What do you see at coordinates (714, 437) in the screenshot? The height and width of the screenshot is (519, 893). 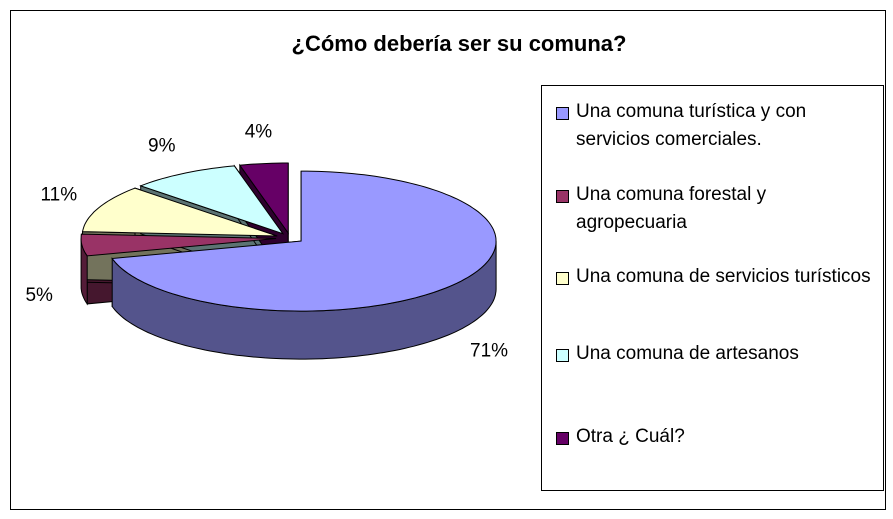 I see `legend-item: Otra ¿ Cuál?` at bounding box center [714, 437].